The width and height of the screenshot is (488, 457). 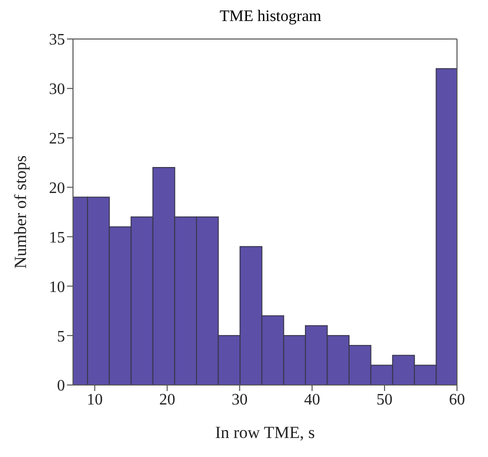 I want to click on x-axis-title: In row TME, s, so click(x=265, y=432).